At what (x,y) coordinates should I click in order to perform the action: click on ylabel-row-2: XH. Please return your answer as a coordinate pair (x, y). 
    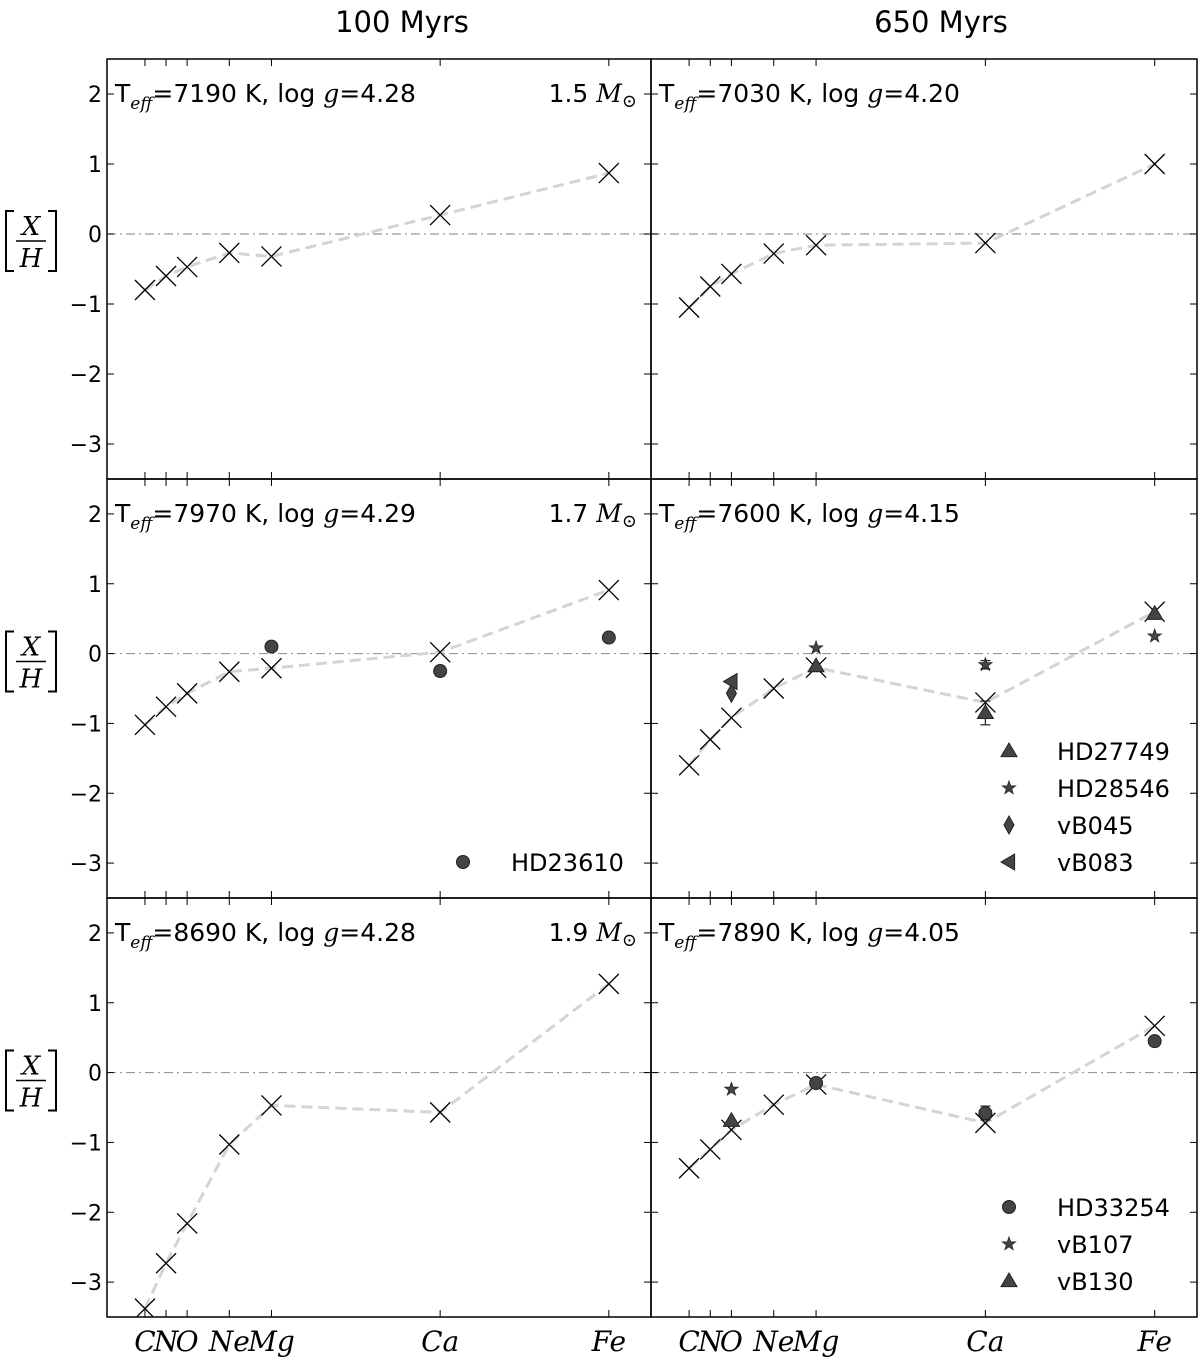
    Looking at the image, I should click on (31, 1081).